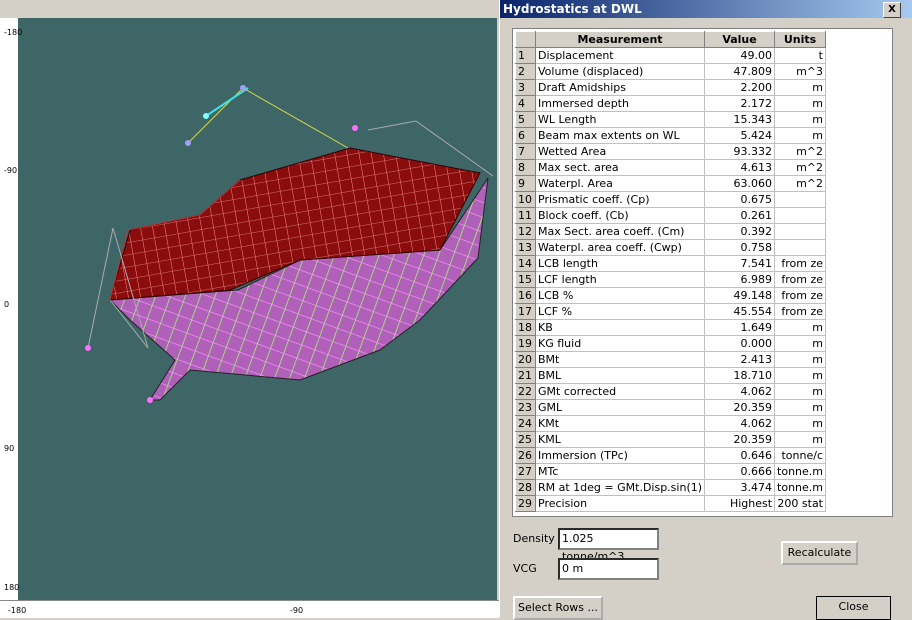 This screenshot has width=912, height=620. Describe the element at coordinates (670, 327) in the screenshot. I see `table-row: 18 KB 1.649 m` at that location.